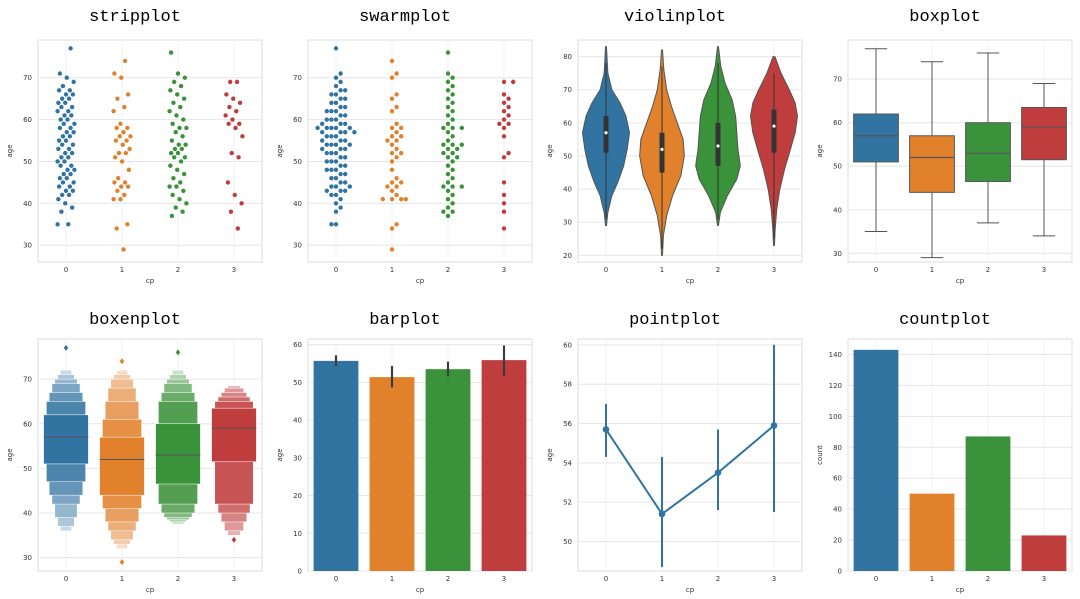  Describe the element at coordinates (835, 355) in the screenshot. I see `y-tick-label: 140` at that location.